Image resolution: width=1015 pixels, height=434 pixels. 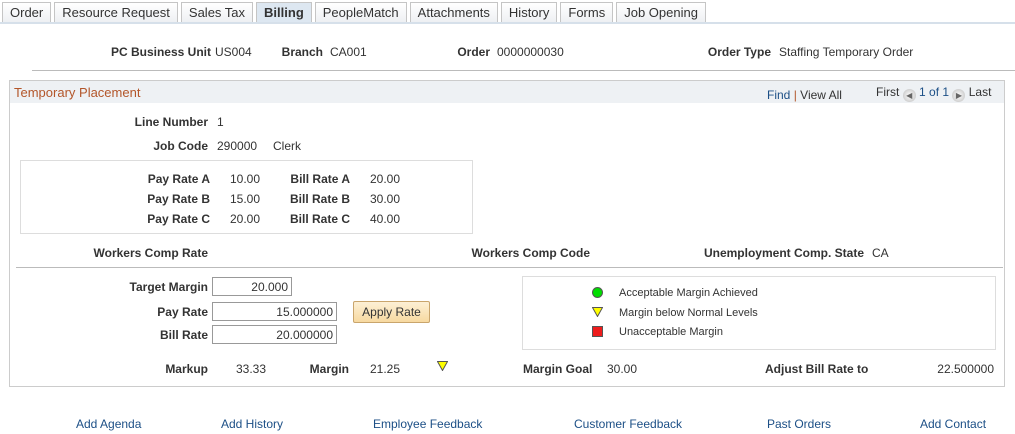 I want to click on bill-rate-a: 20.00, so click(x=385, y=179).